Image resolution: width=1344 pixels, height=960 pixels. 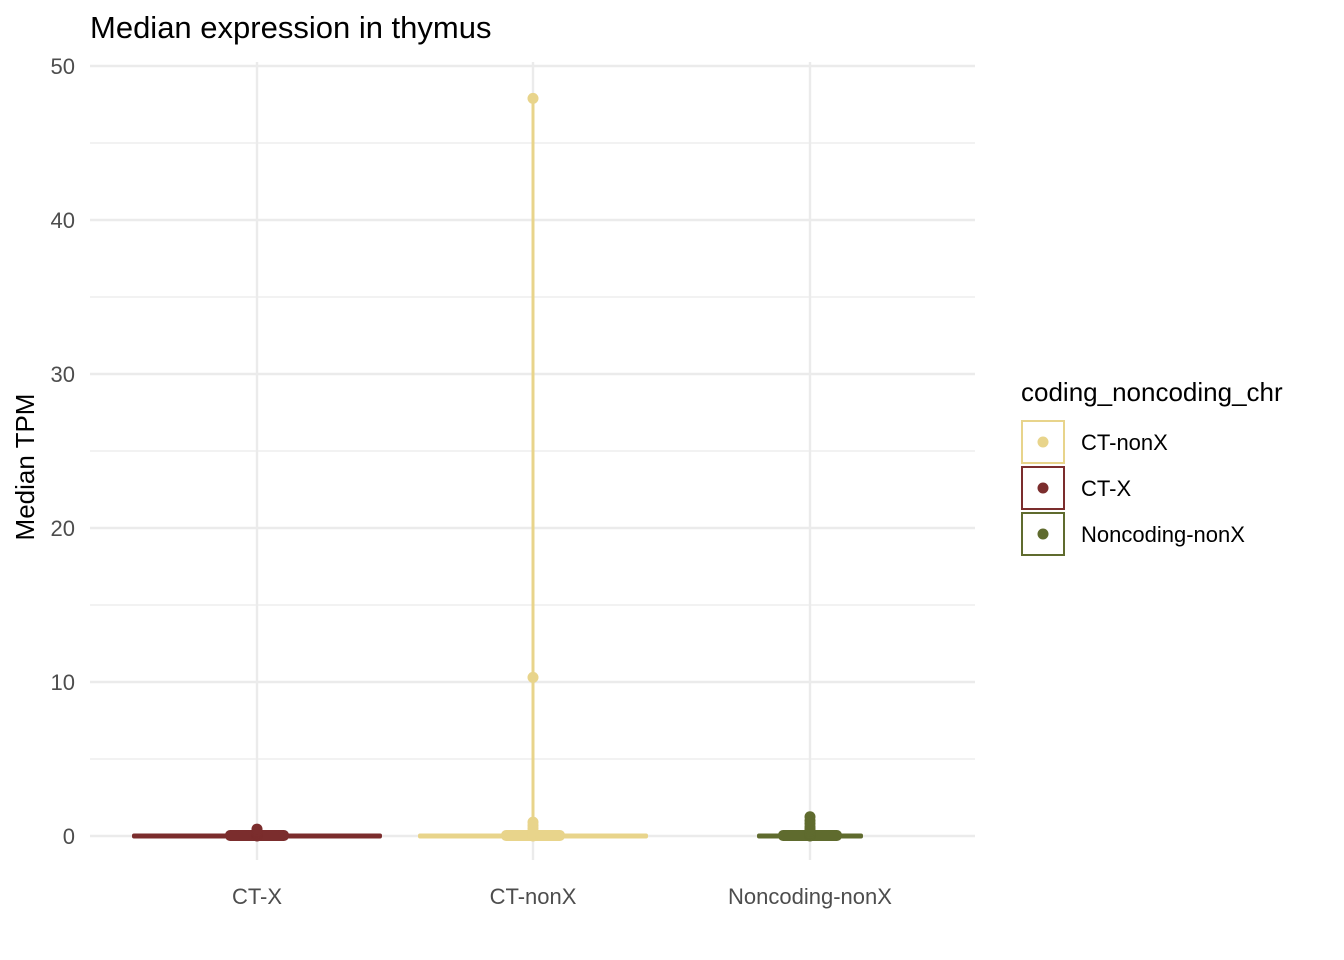 I want to click on x-tick-label: Noncoding-nonX, so click(x=810, y=896).